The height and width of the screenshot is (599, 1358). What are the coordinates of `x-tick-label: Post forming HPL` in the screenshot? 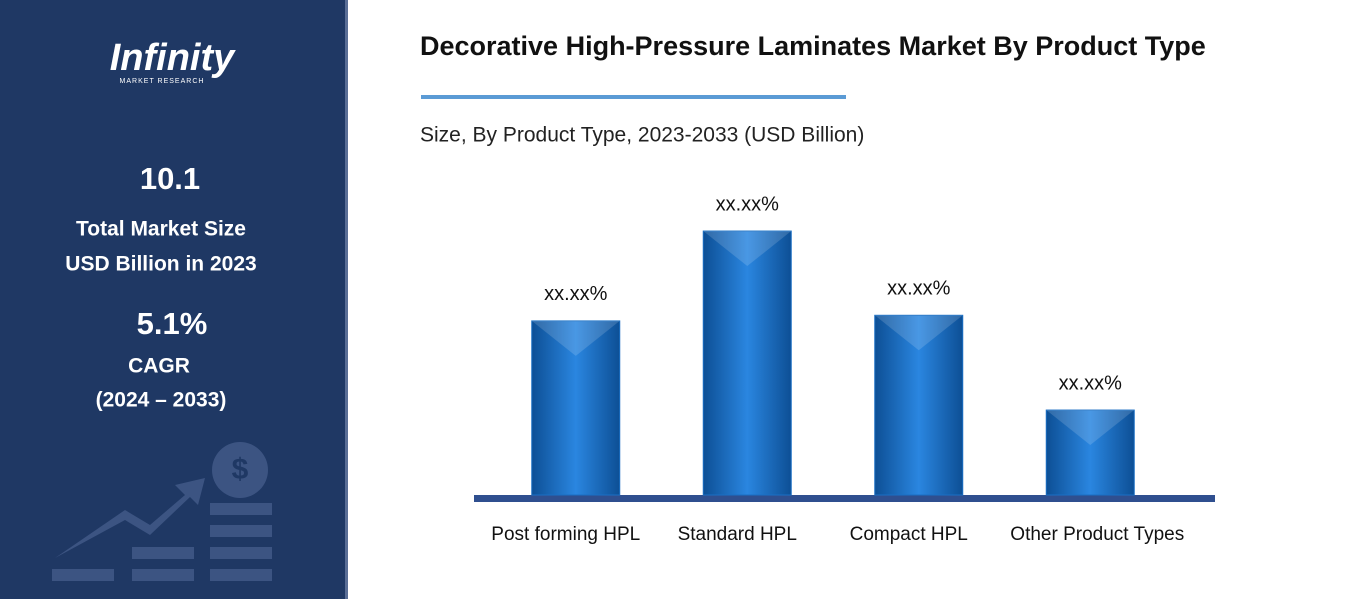 It's located at (565, 534).